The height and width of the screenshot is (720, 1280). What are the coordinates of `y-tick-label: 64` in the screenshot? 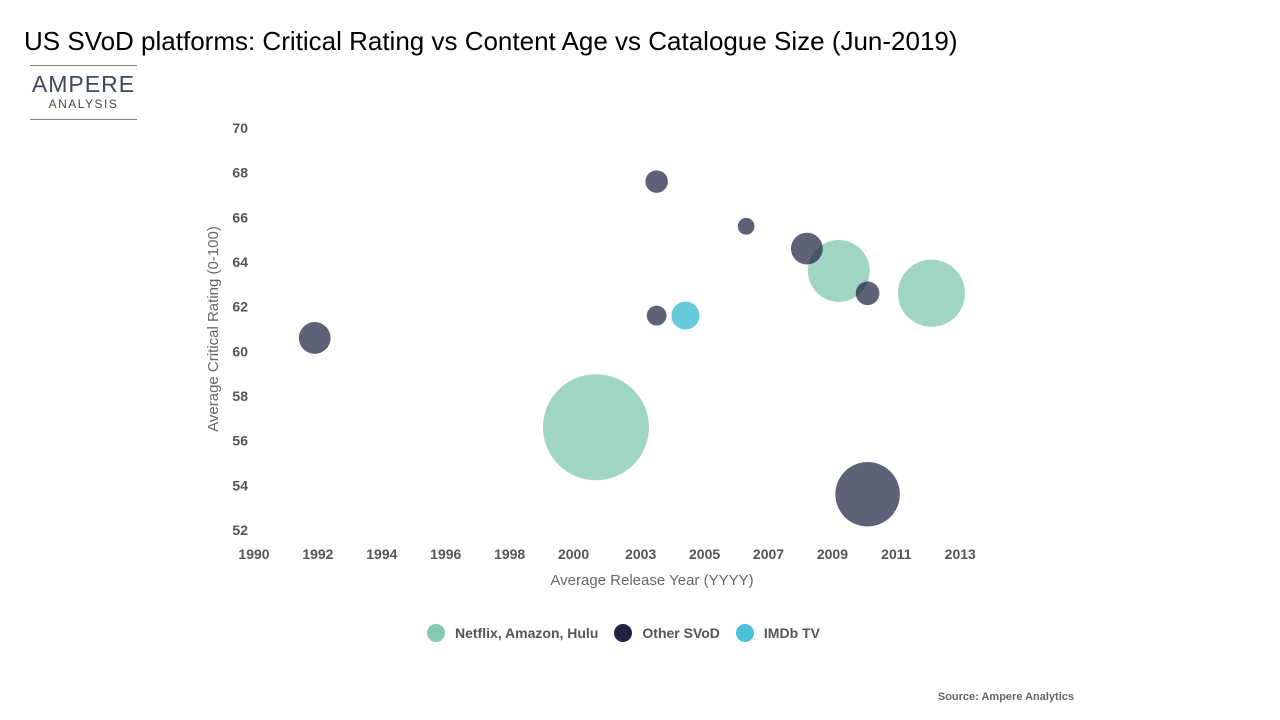 It's located at (240, 262).